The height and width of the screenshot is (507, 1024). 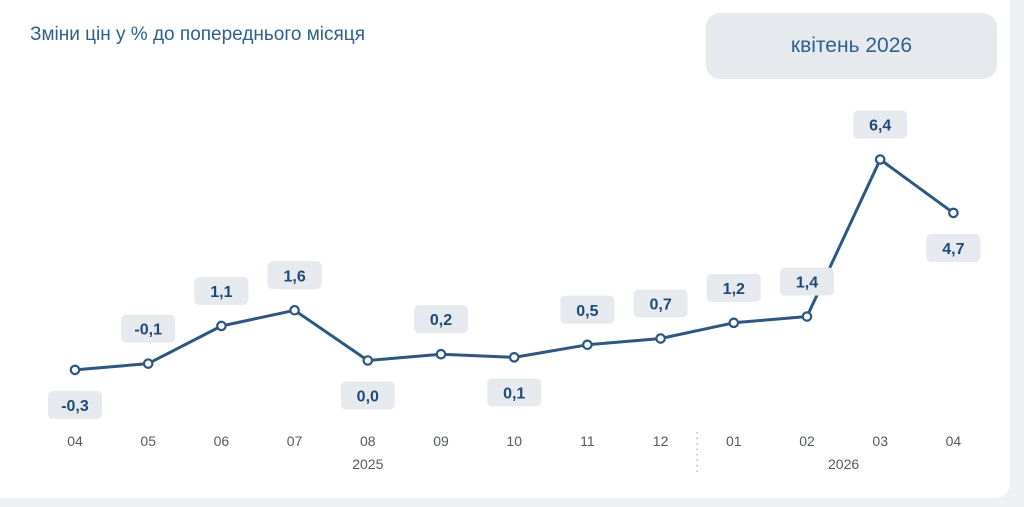 I want to click on data-label: 0,1, so click(x=514, y=393).